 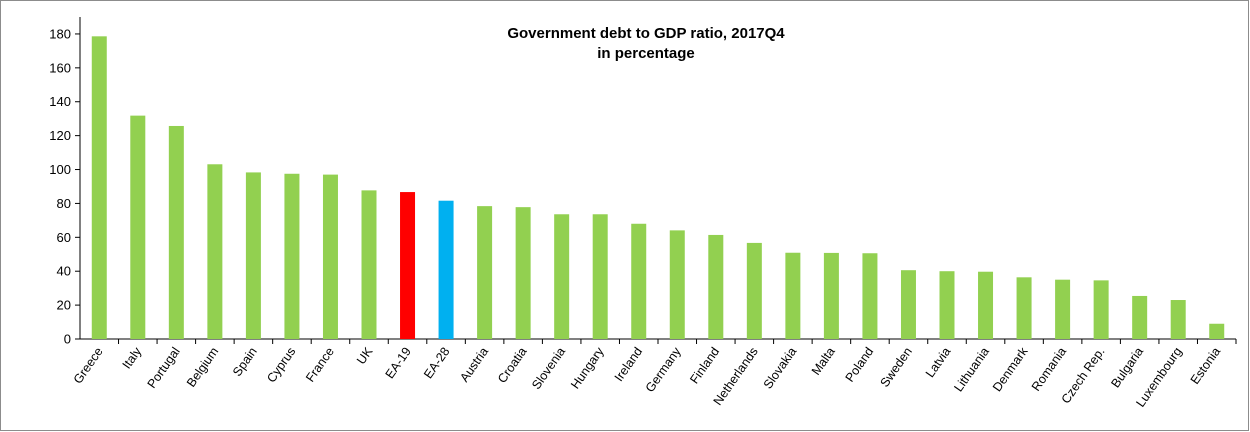 What do you see at coordinates (704, 366) in the screenshot?
I see `x-tick-label: Finland` at bounding box center [704, 366].